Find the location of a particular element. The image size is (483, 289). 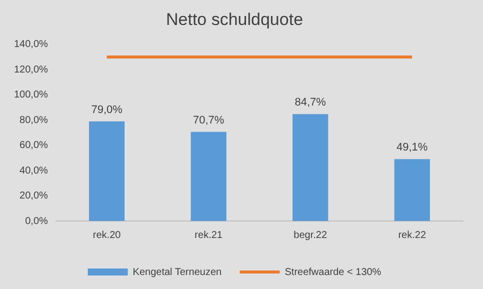

x-tick-label: rek.22 is located at coordinates (412, 235).